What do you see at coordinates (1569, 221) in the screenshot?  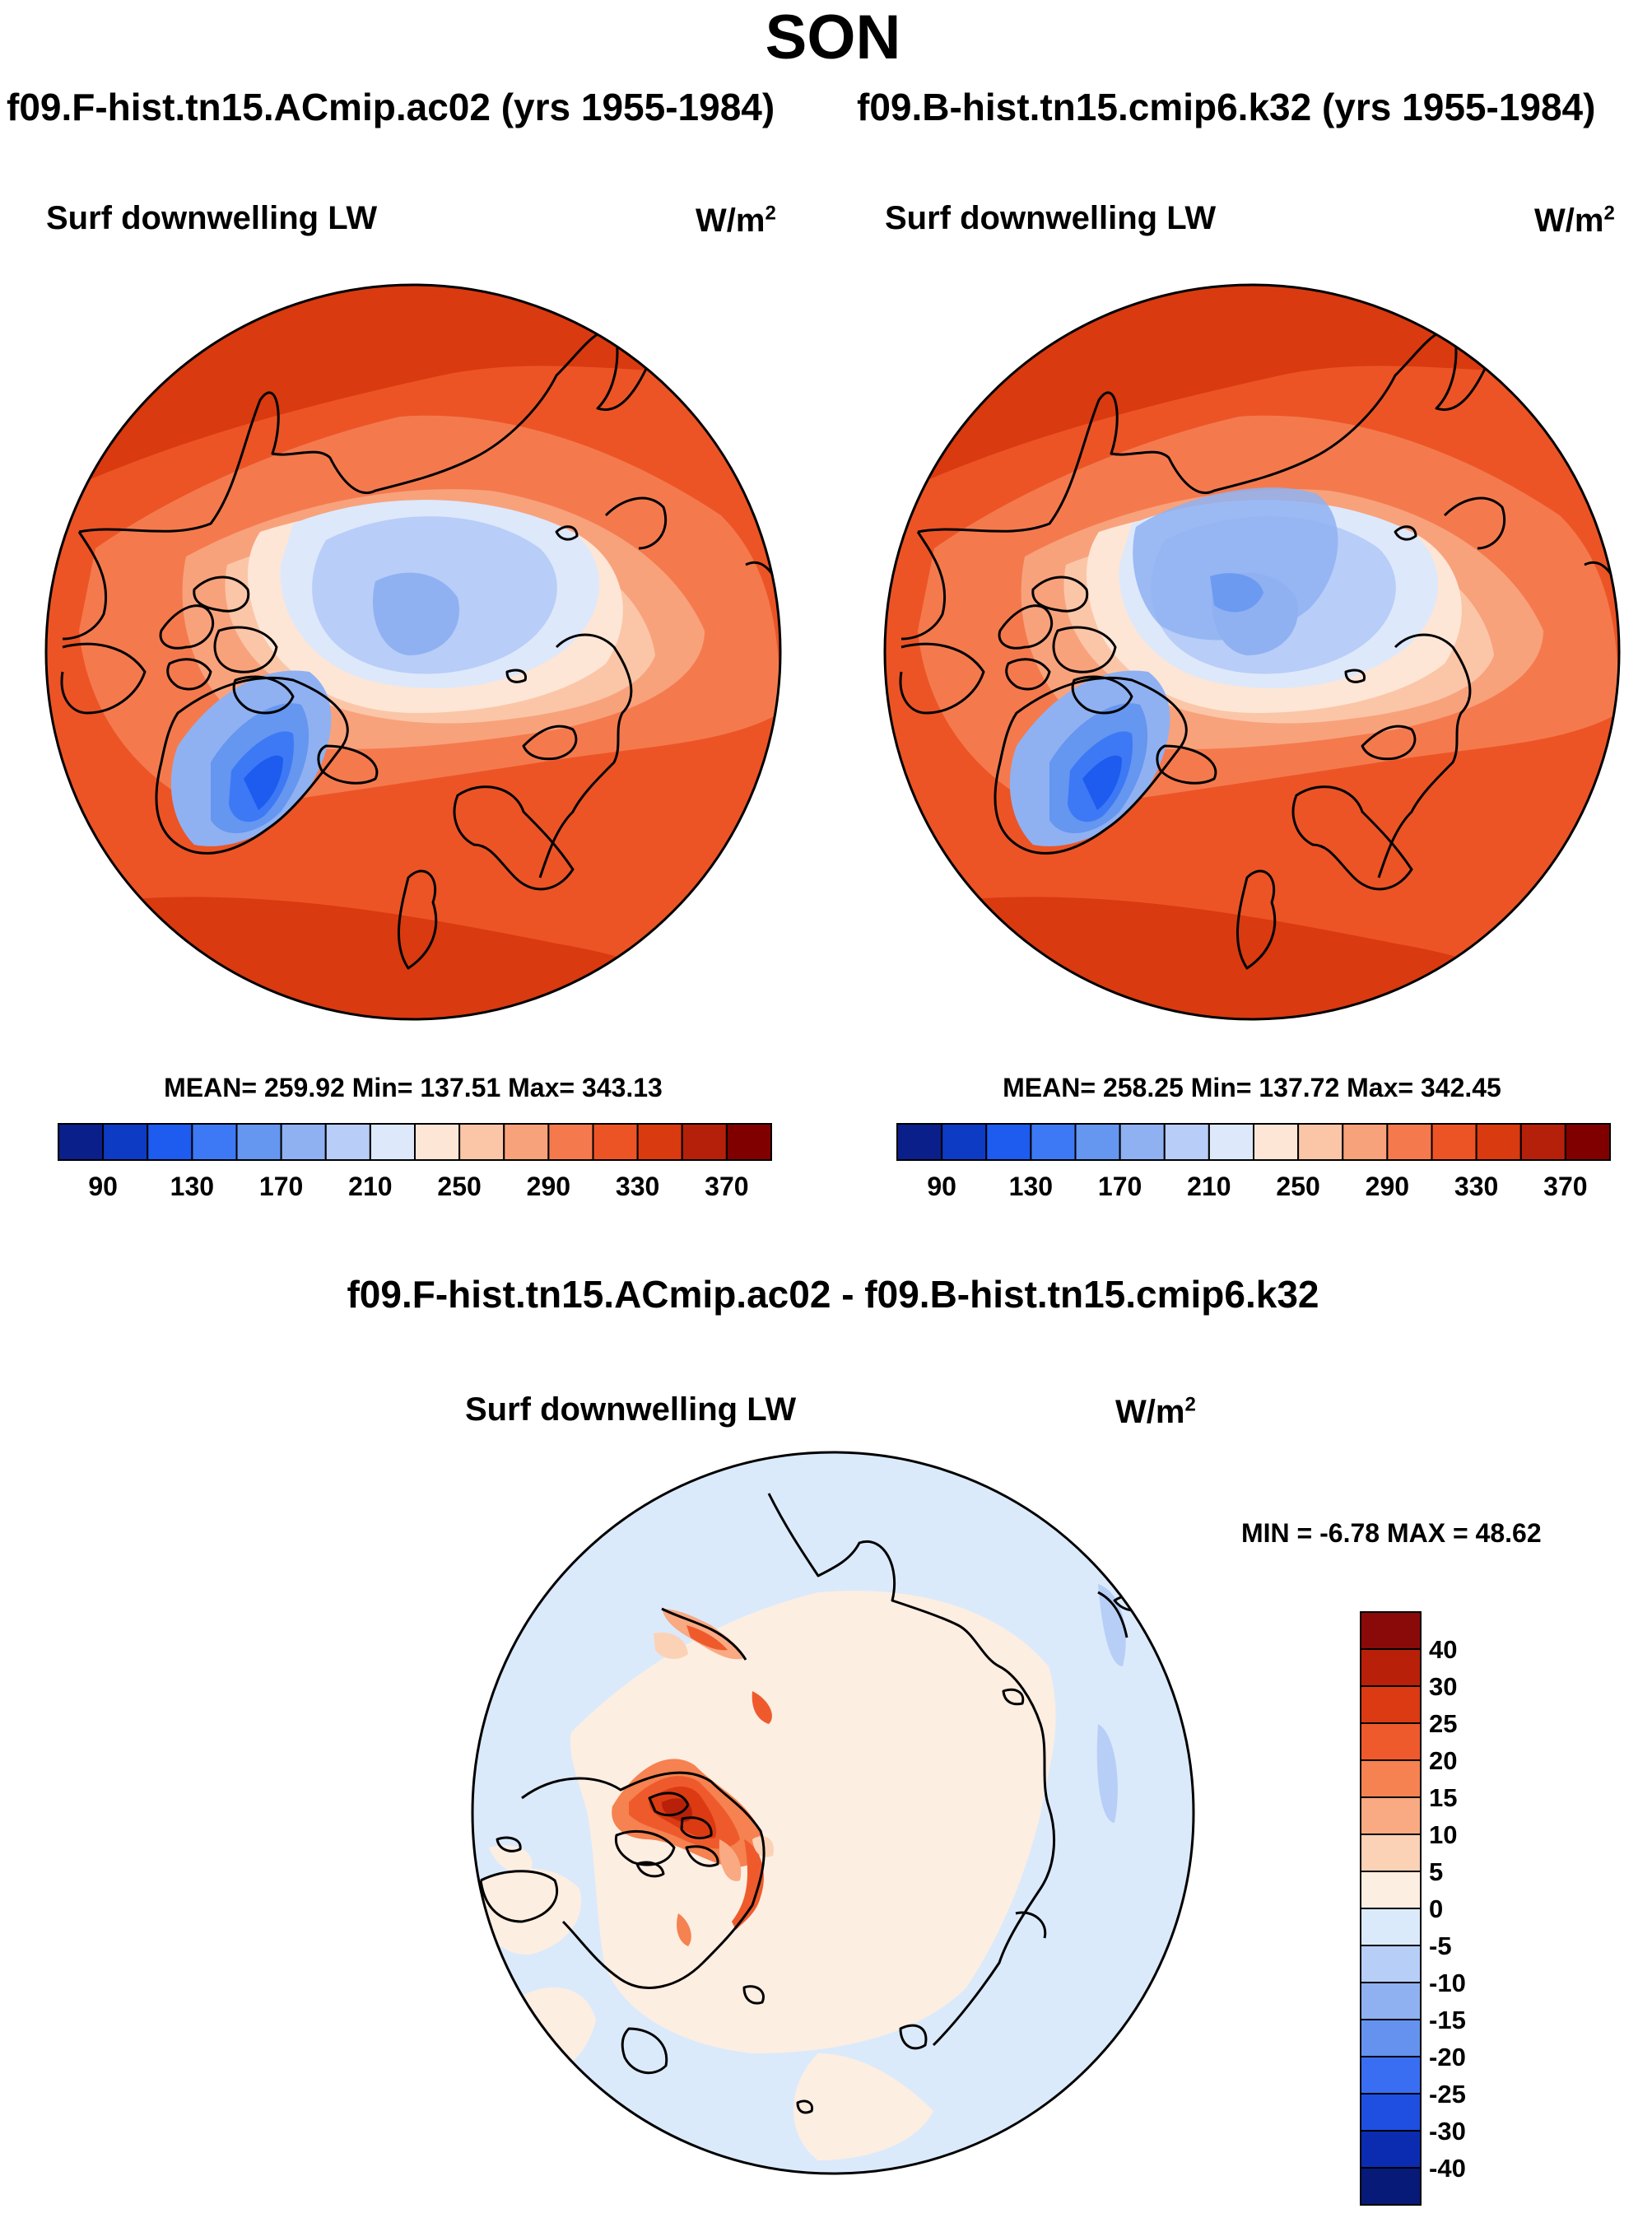 I see `panel-2-units-base: W/m` at bounding box center [1569, 221].